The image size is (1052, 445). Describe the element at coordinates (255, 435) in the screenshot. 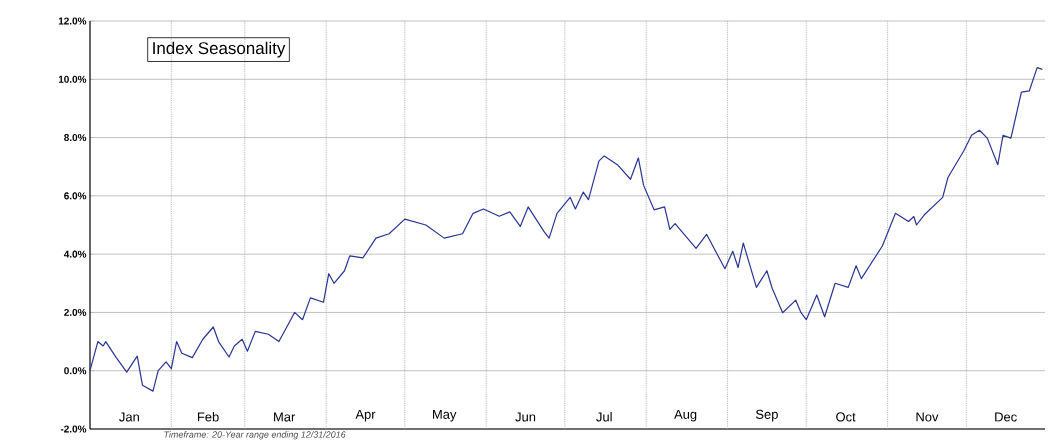

I see `text: Timeframe: 20-Year range ending 12/31/2016` at that location.